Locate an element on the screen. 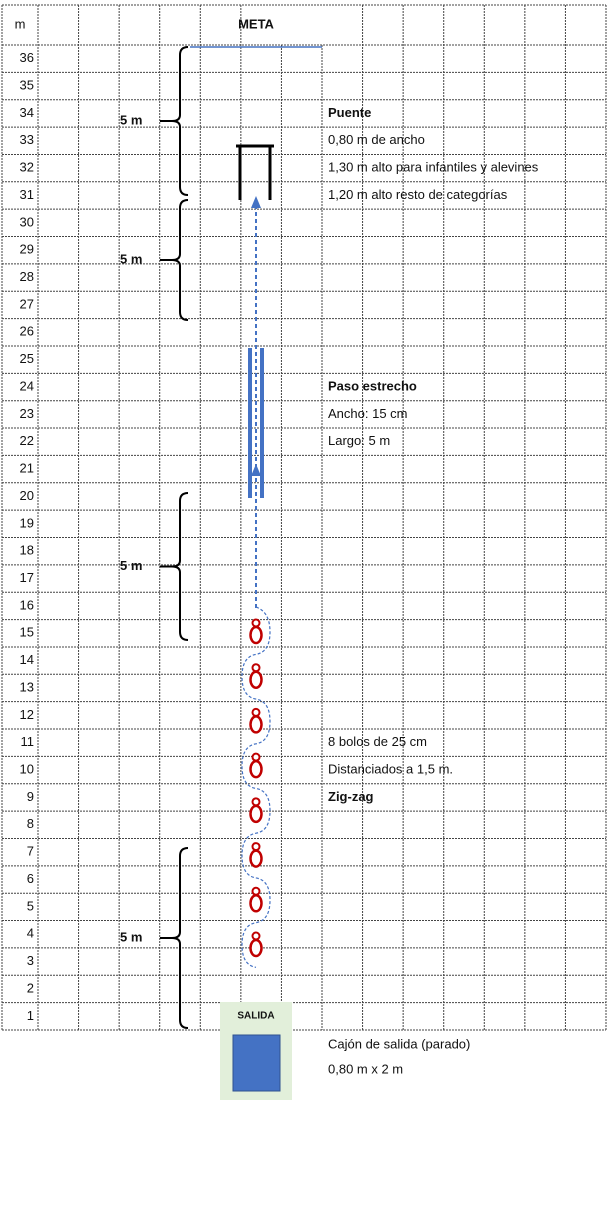 The height and width of the screenshot is (1207, 608). start-note: 0,80 m x 2 m is located at coordinates (365, 1068).